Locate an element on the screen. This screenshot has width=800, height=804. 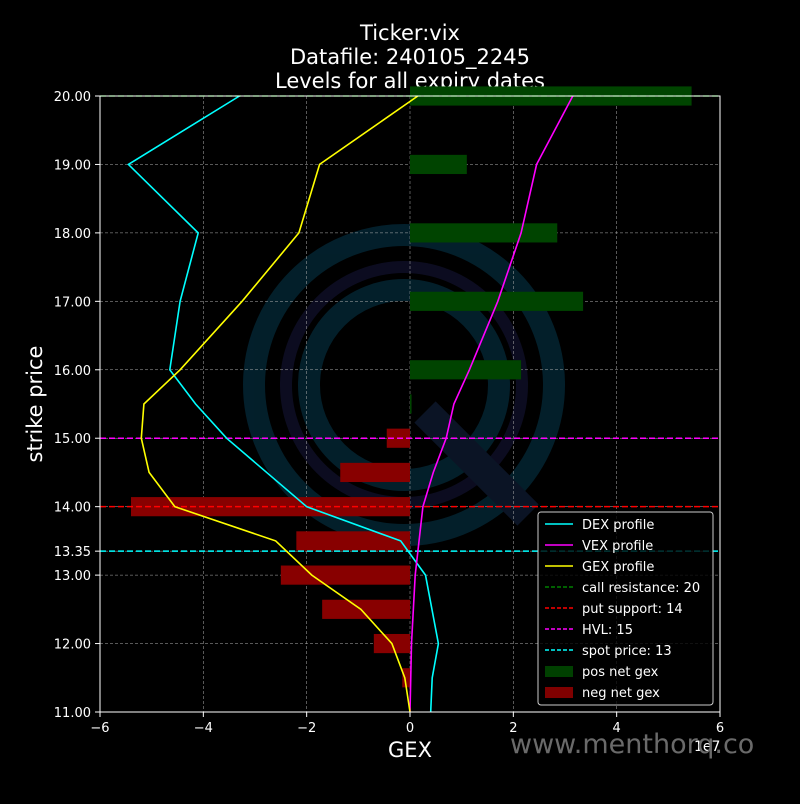
y-tick-label: 20.00 is located at coordinates (72, 97).